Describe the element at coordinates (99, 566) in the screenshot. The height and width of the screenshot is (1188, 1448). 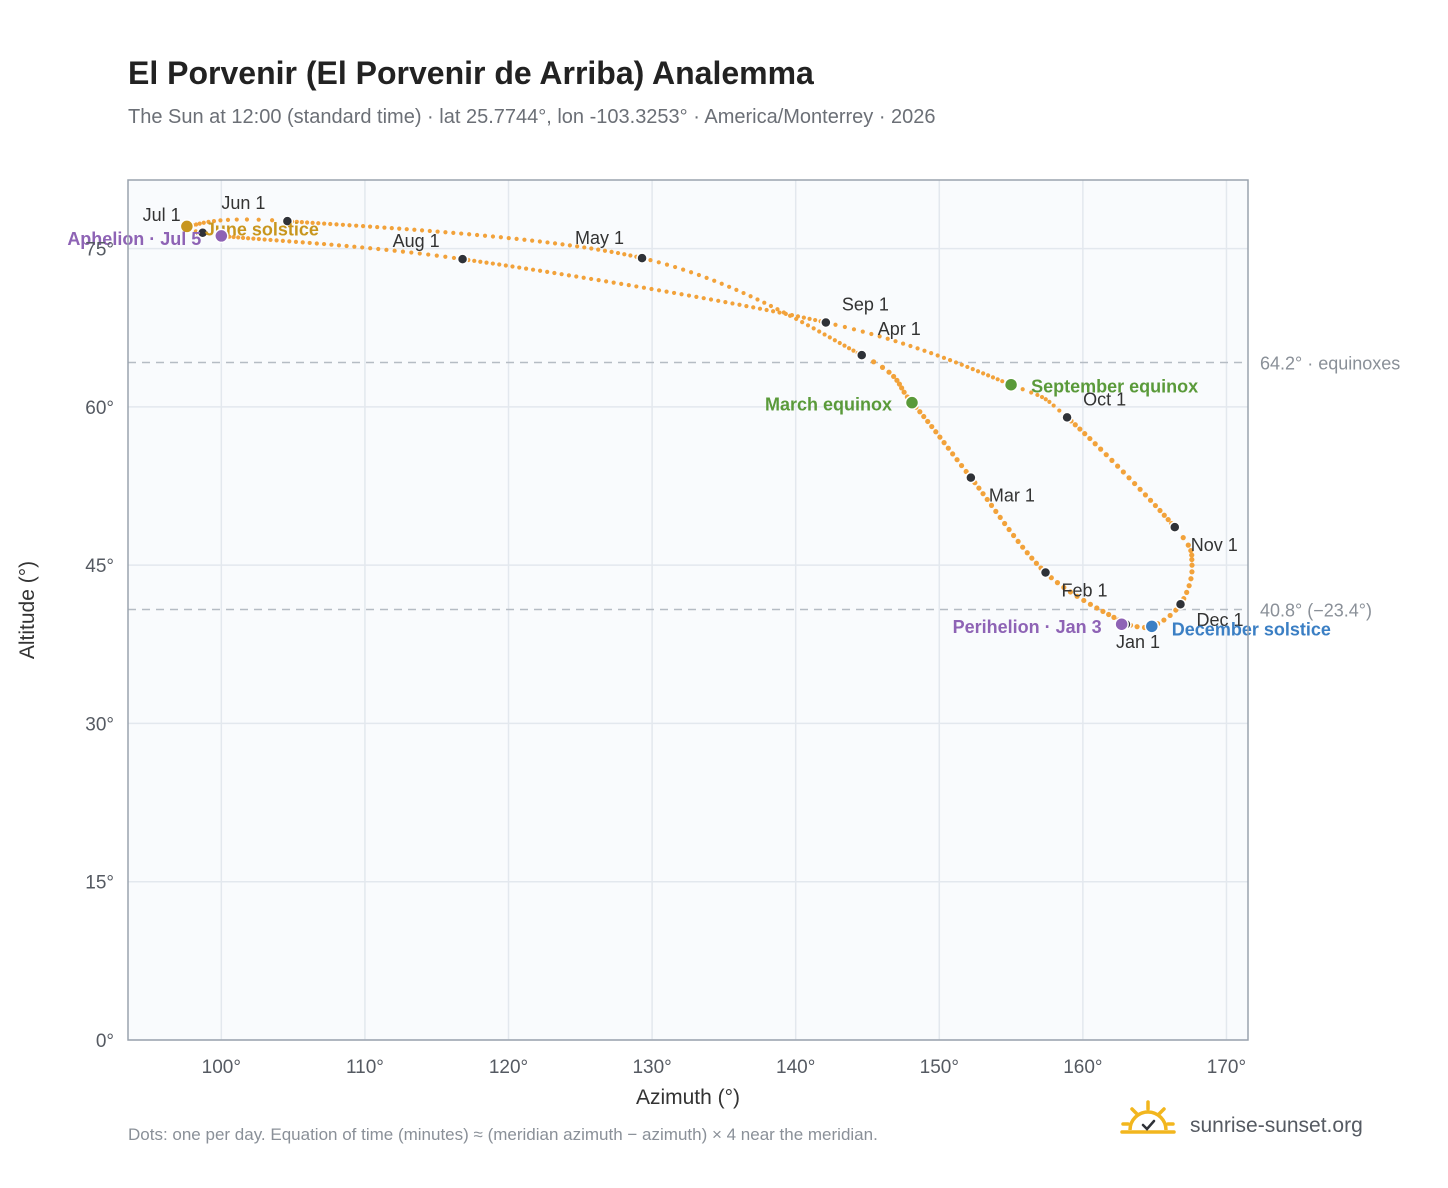
I see `y-tick-label: 45°` at that location.